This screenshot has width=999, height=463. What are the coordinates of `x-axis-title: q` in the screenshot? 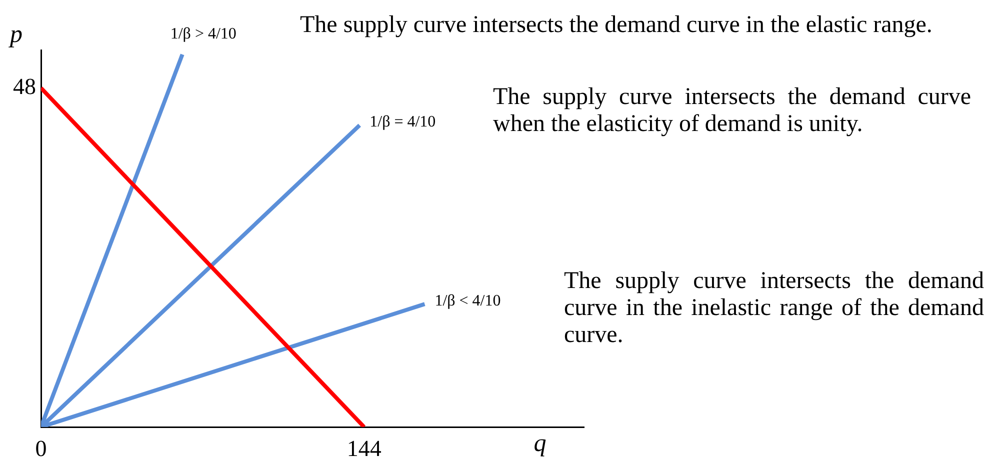 It's located at (540, 443).